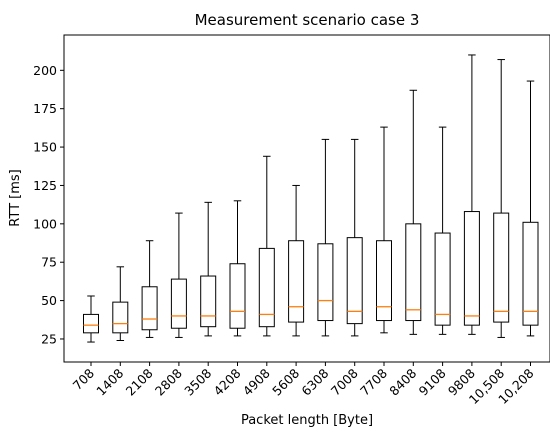  Describe the element at coordinates (139, 381) in the screenshot. I see `x-tick-label: 2108` at that location.